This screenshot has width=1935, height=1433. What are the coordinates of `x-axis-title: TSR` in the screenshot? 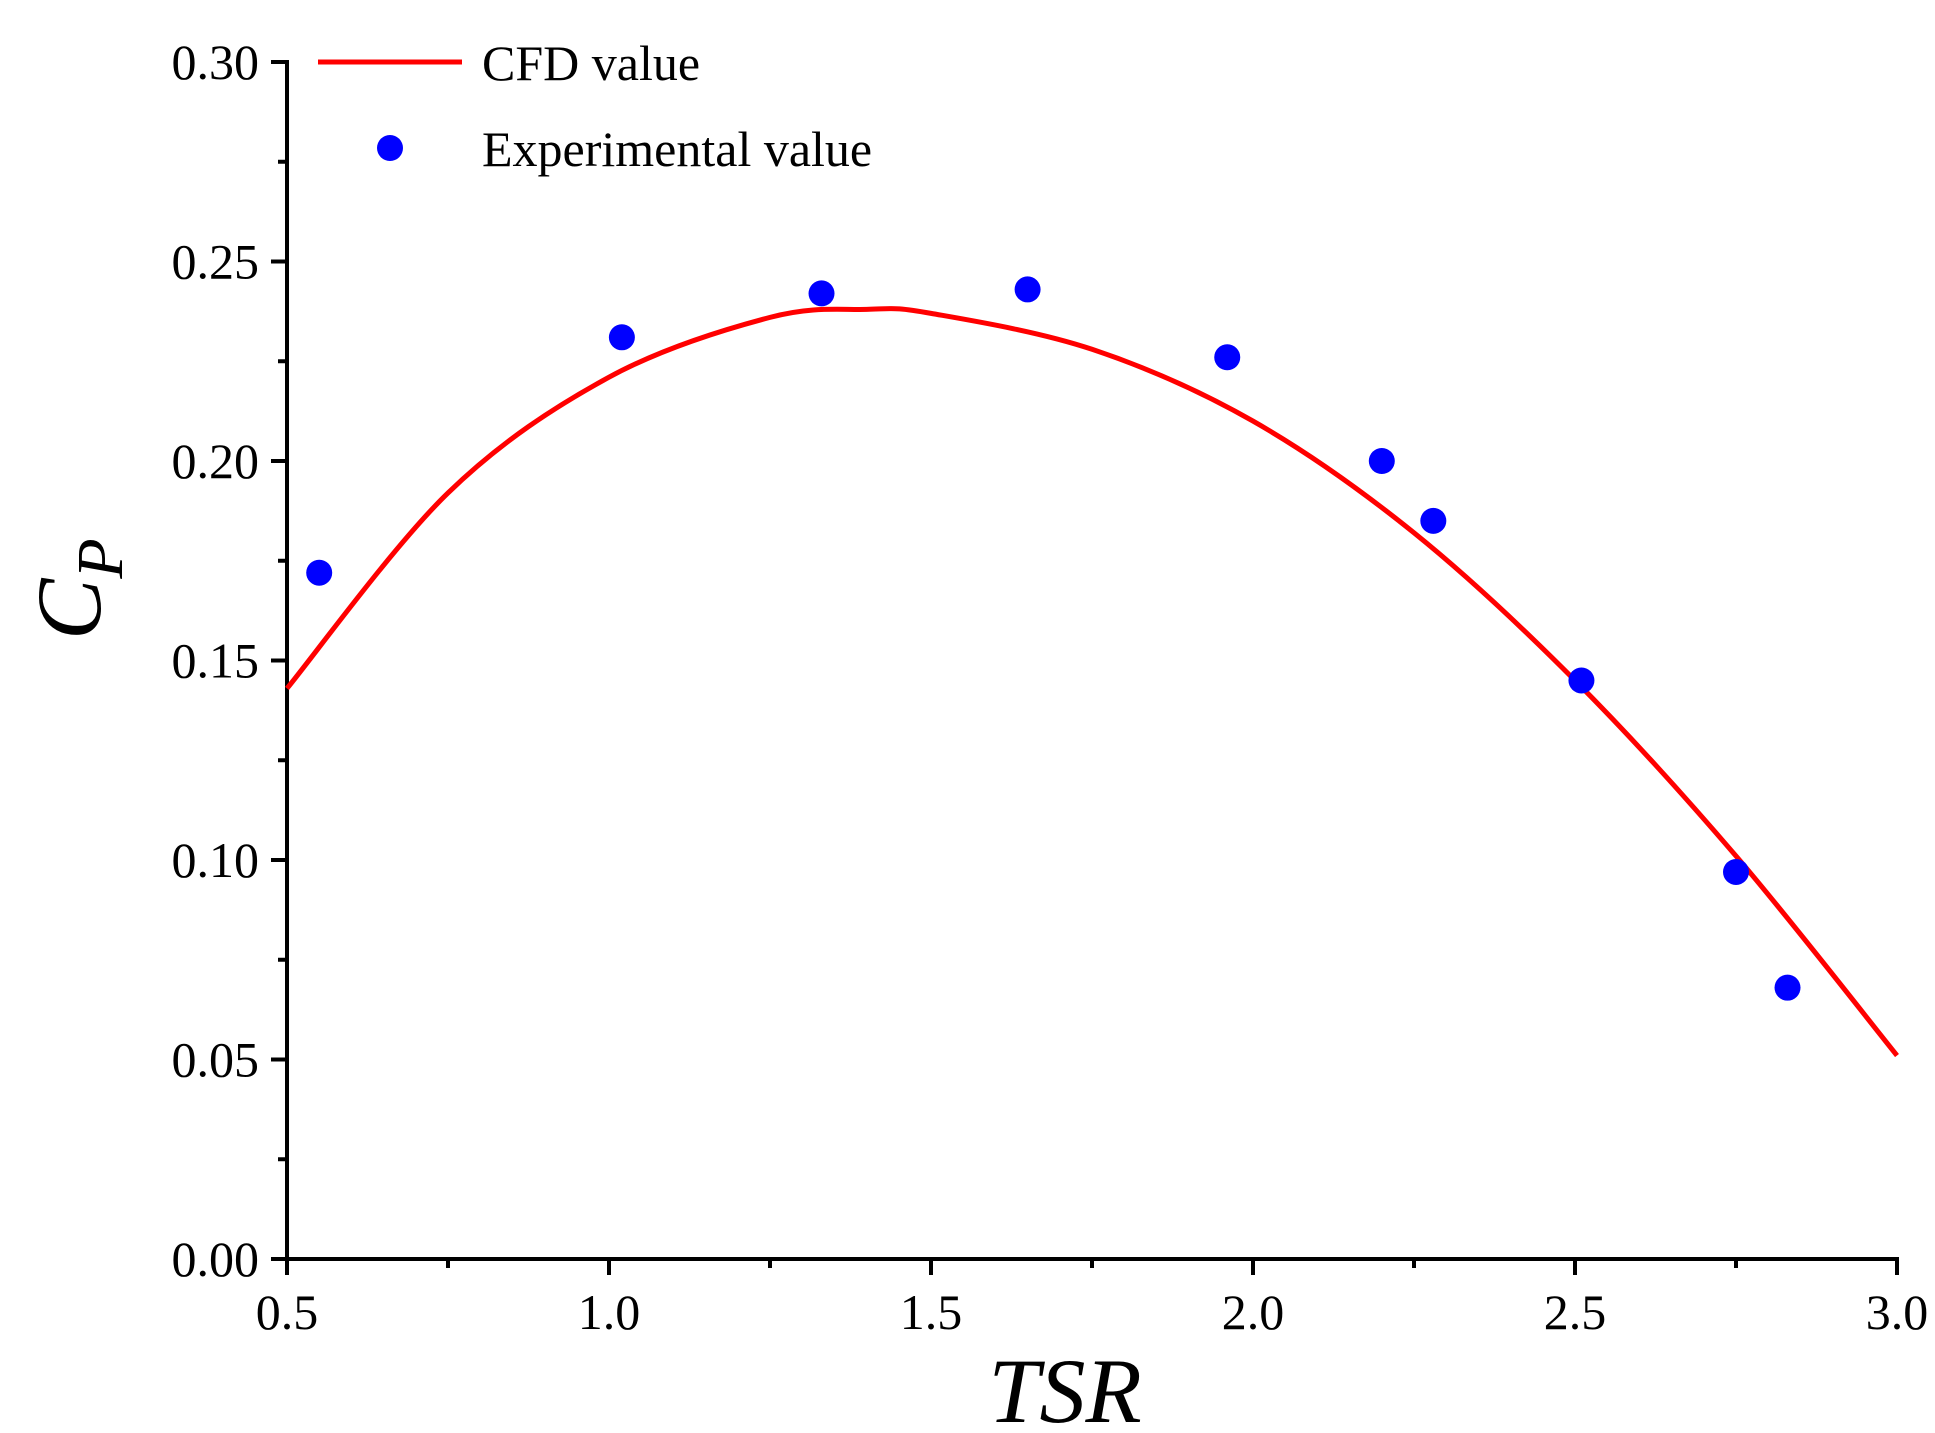 It's located at (1064, 1386).